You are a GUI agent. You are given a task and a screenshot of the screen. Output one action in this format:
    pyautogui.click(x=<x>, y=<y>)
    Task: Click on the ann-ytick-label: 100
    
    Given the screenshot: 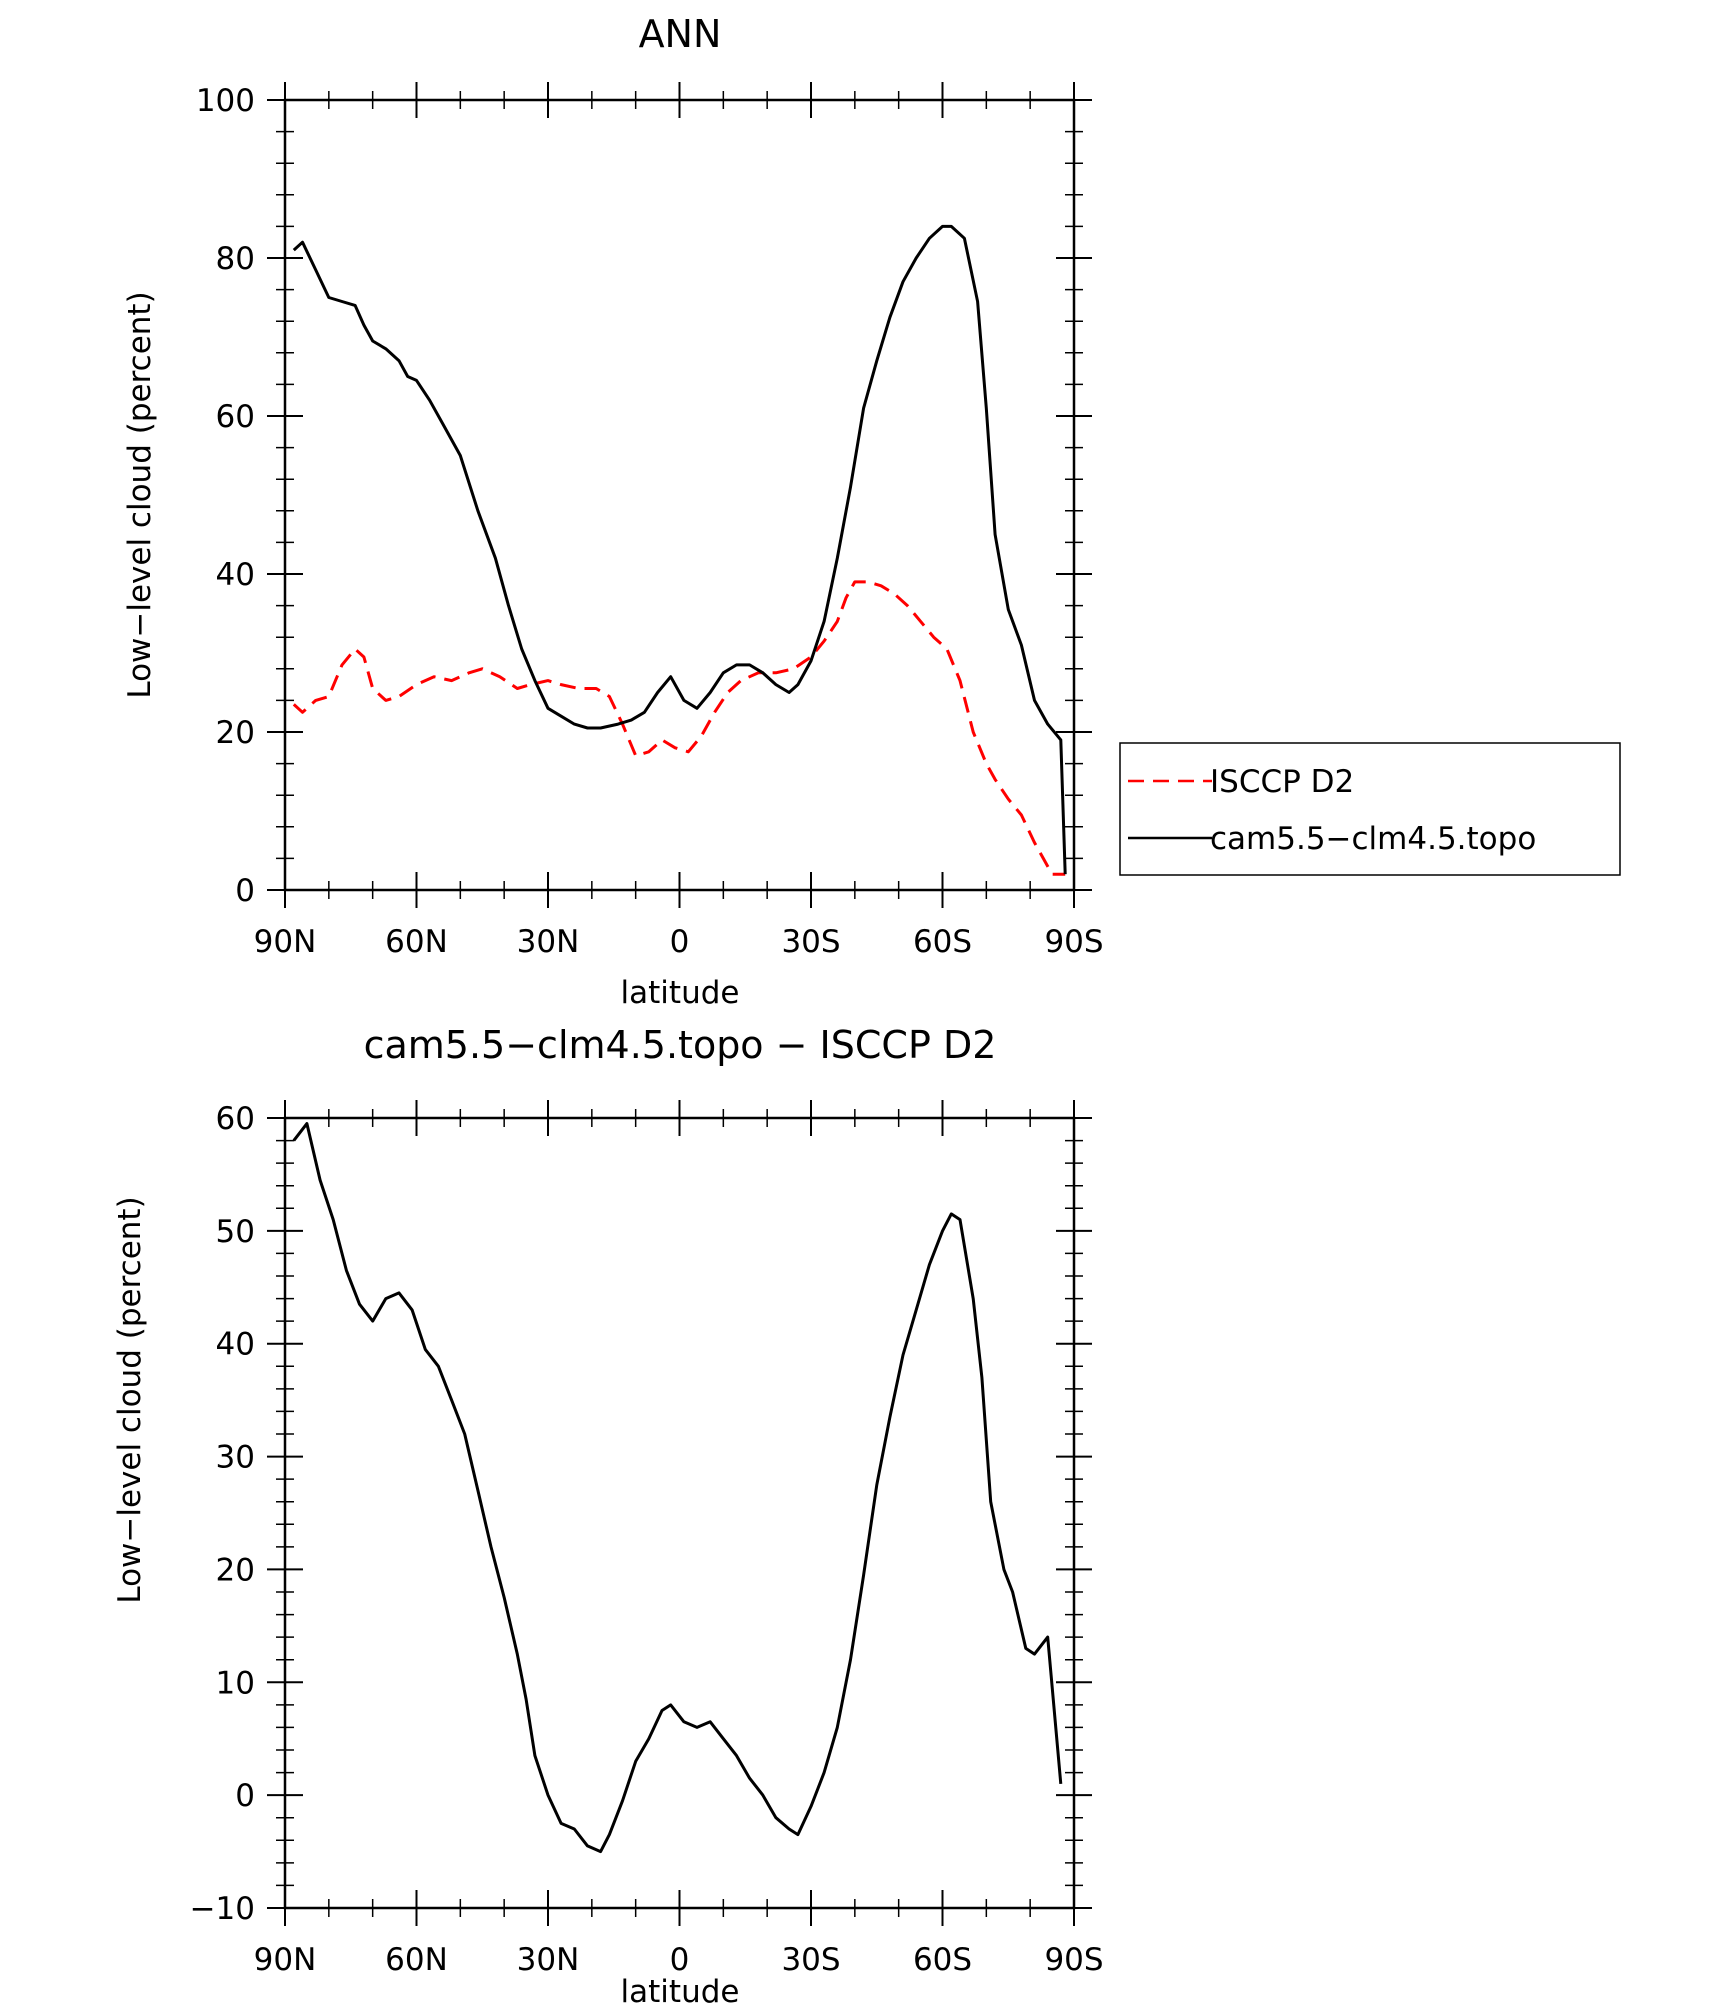 What is the action you would take?
    pyautogui.click(x=225, y=101)
    